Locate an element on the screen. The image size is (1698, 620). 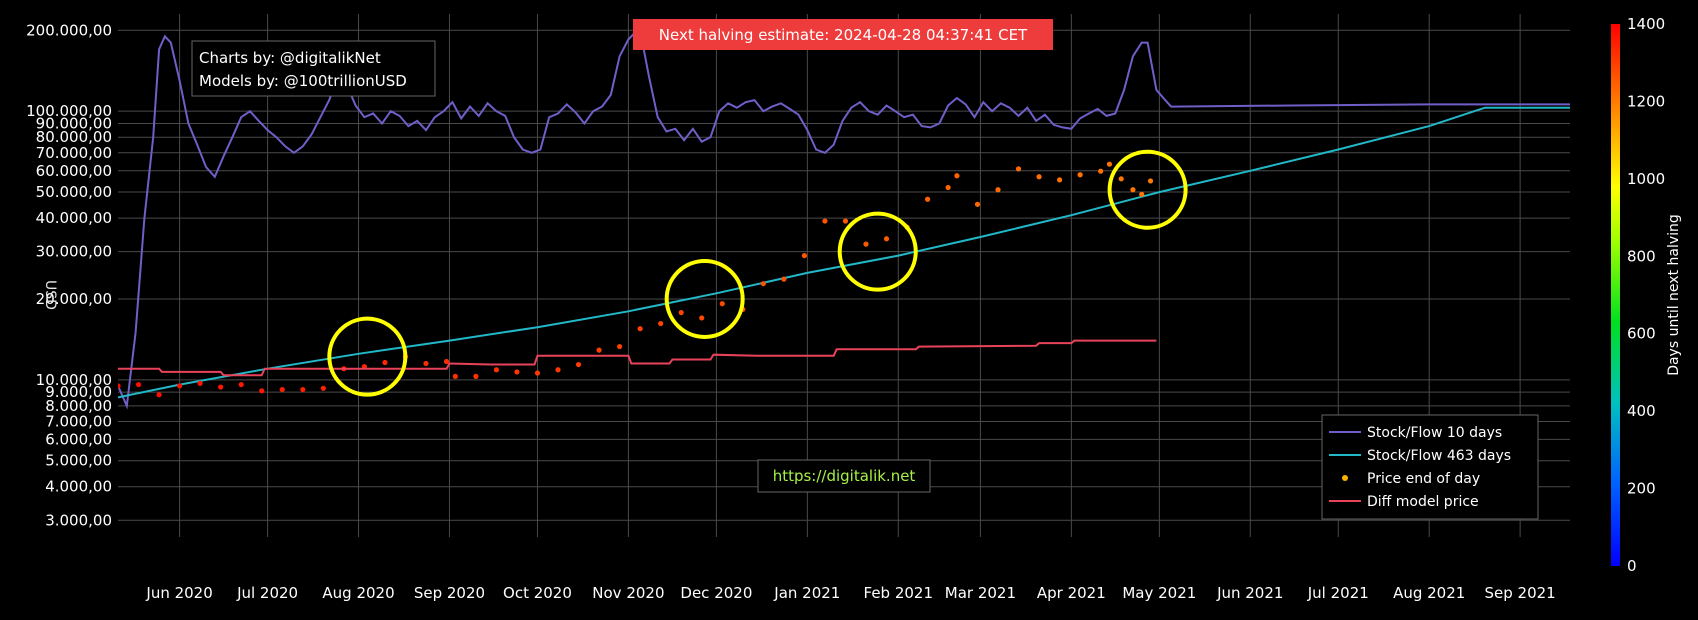
y-tick-label: 50.000,00 is located at coordinates (74, 192).